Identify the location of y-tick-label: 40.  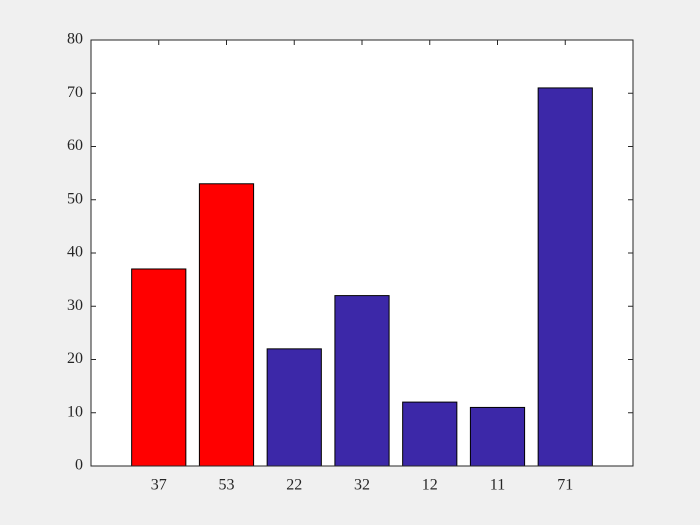
(75, 252).